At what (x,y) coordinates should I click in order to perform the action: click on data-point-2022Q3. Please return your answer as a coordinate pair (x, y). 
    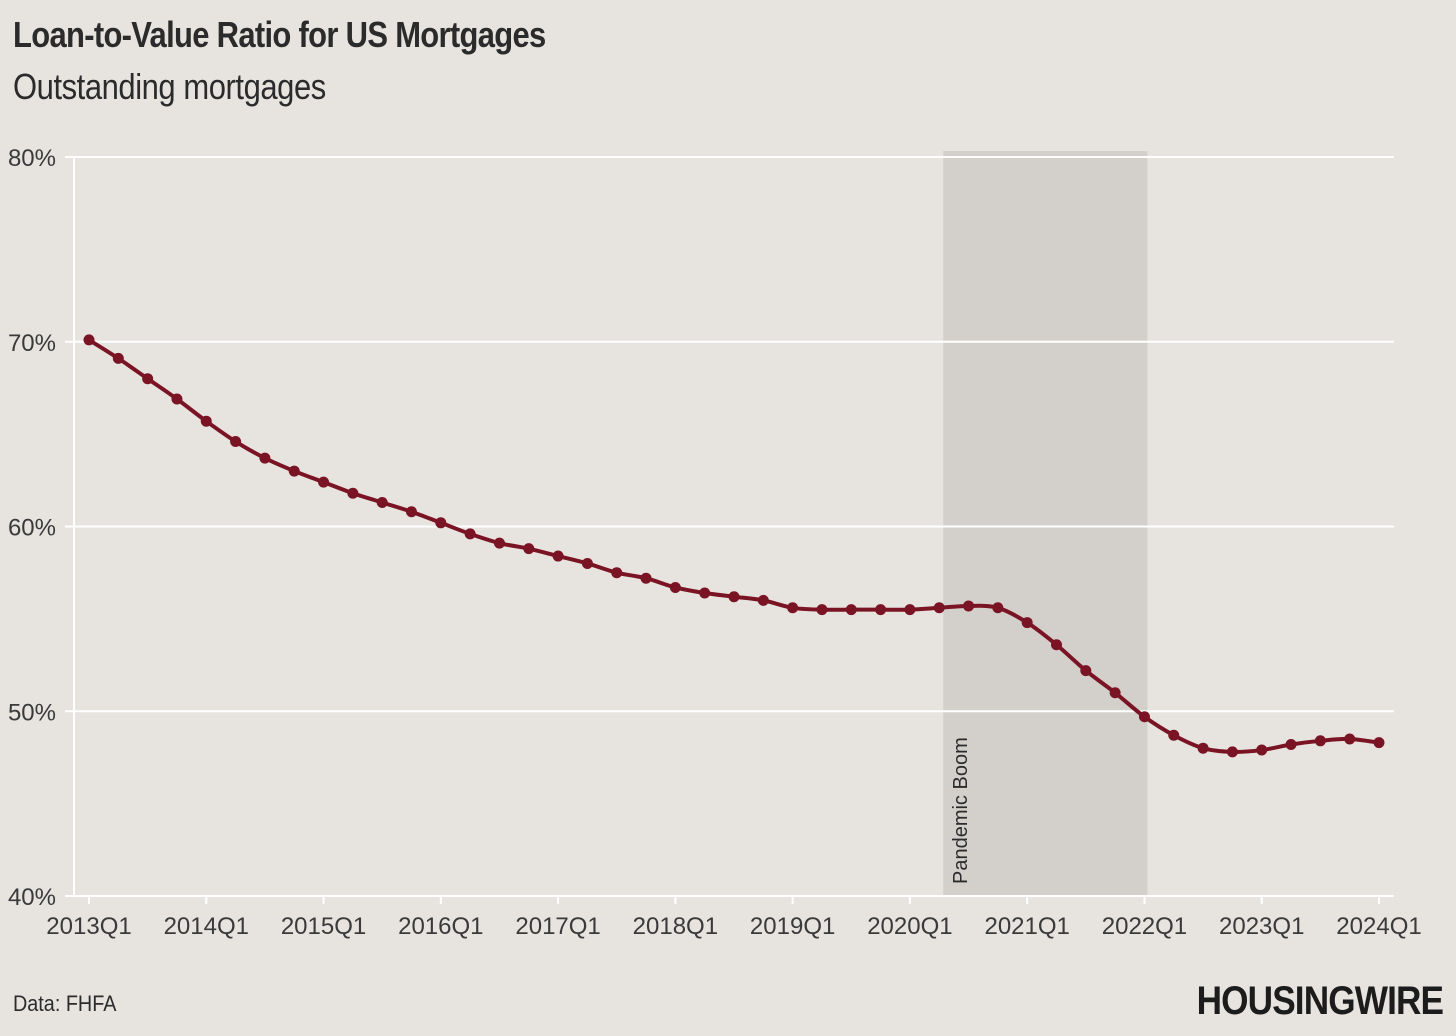
    Looking at the image, I should click on (1203, 748).